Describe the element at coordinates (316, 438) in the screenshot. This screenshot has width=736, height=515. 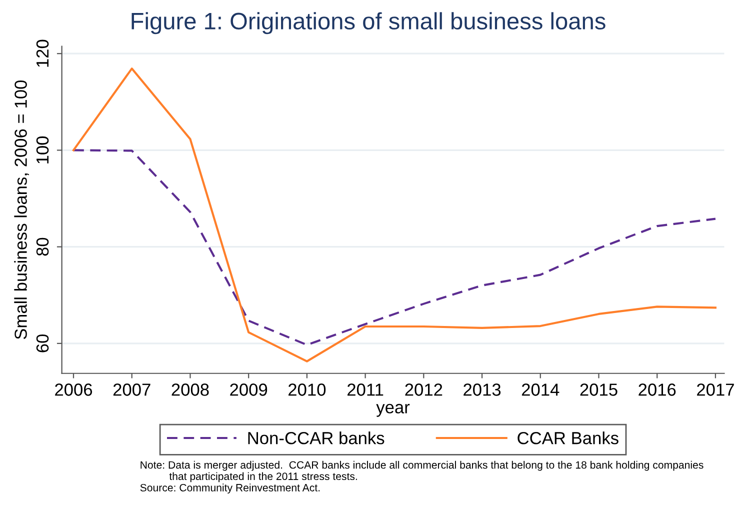
I see `legend-label: Non-CCAR banks` at that location.